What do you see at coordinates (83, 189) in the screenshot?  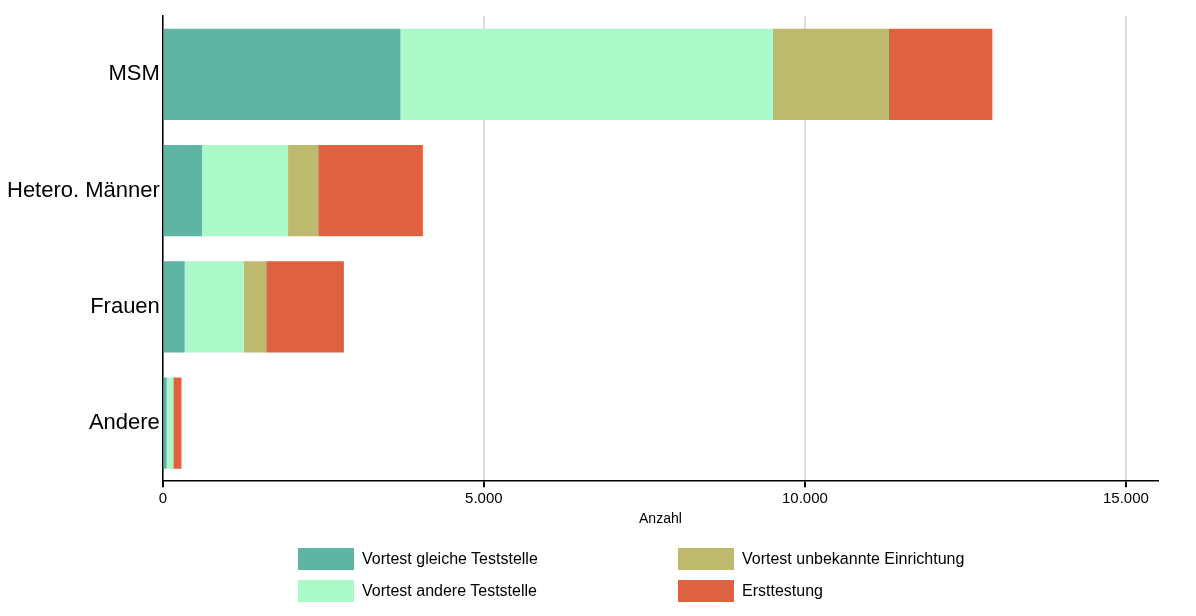 I see `y-tick-label: Hetero. Männer` at bounding box center [83, 189].